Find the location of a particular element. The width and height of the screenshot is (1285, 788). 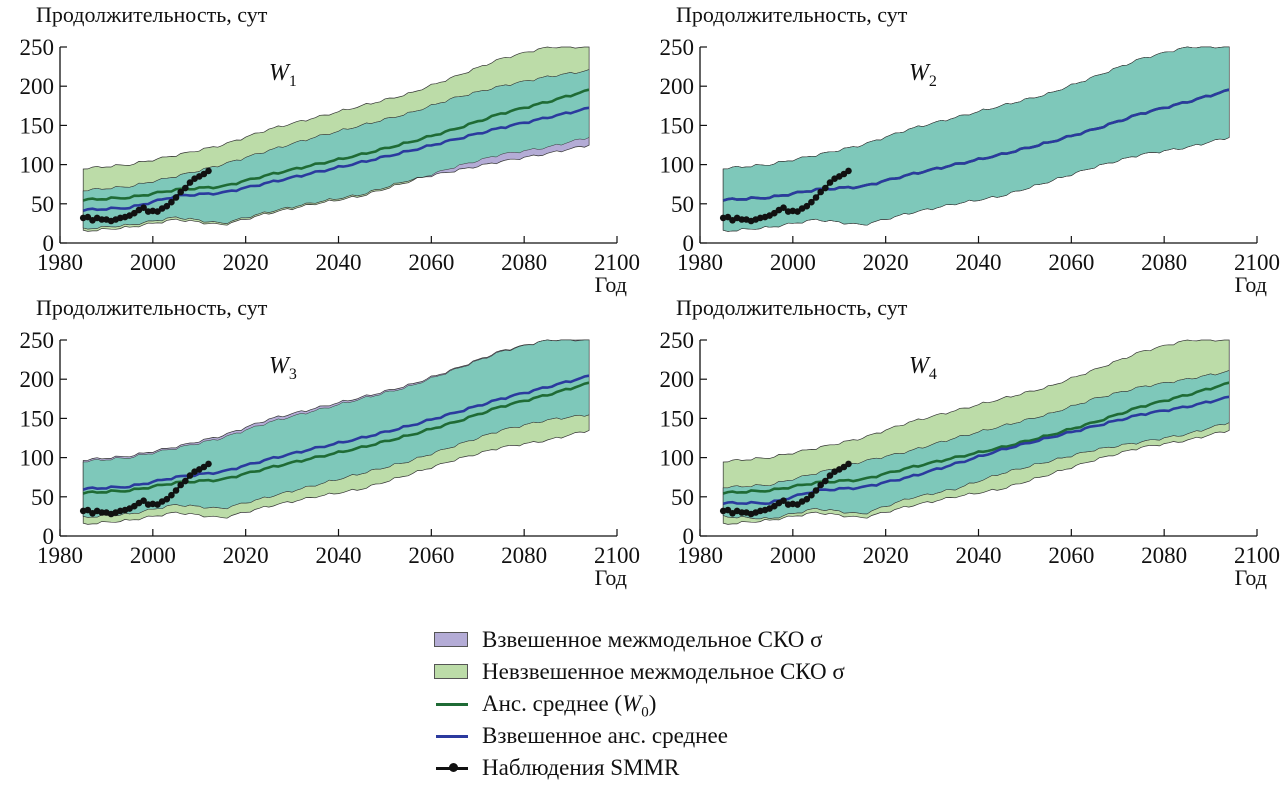

legend-item-unweighted-sigma: Невзвешенное межмодельное СКО σ is located at coordinates (692, 672).